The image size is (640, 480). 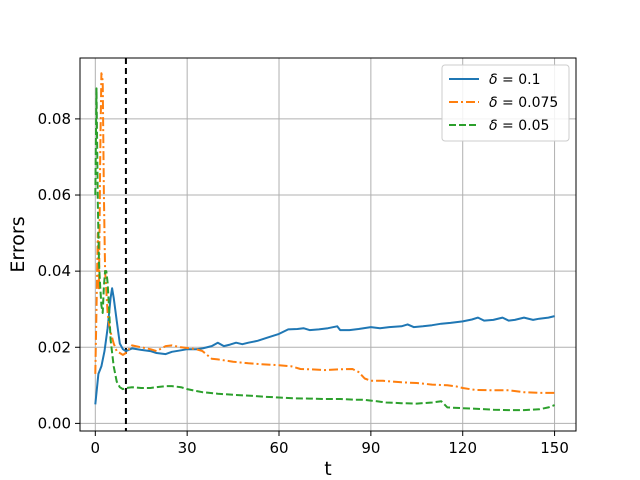 What do you see at coordinates (462, 448) in the screenshot?
I see `x-tick-label: 120` at bounding box center [462, 448].